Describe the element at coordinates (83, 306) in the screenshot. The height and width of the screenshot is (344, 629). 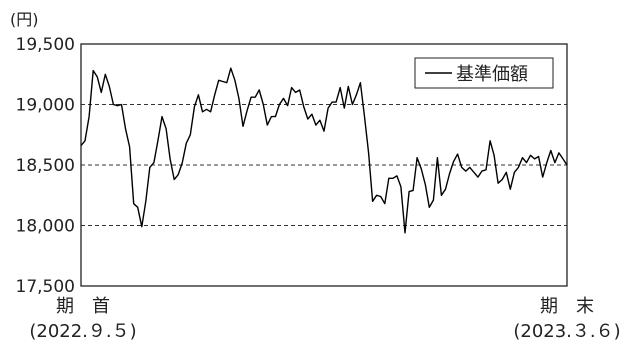
I see `start-period-label: 期 首` at that location.